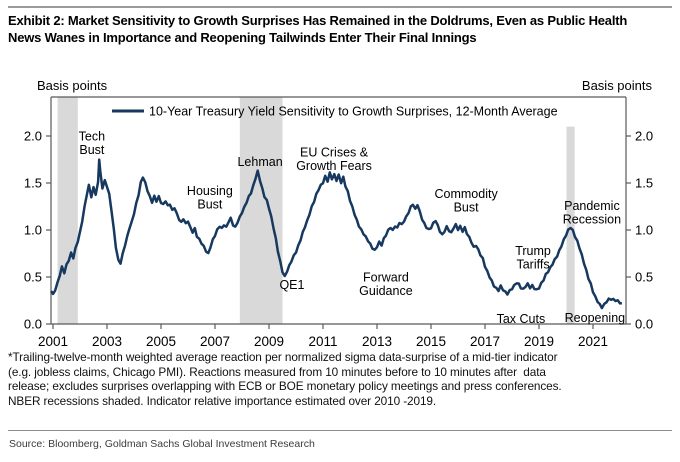 Image resolution: width=680 pixels, height=462 pixels. Describe the element at coordinates (291, 285) in the screenshot. I see `annotation-qe1: QE1` at that location.